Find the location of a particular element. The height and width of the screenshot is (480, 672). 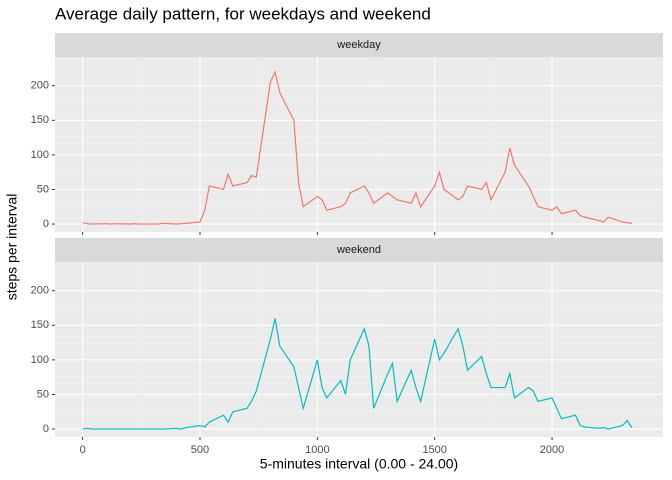

strip-label: weekend is located at coordinates (358, 250).